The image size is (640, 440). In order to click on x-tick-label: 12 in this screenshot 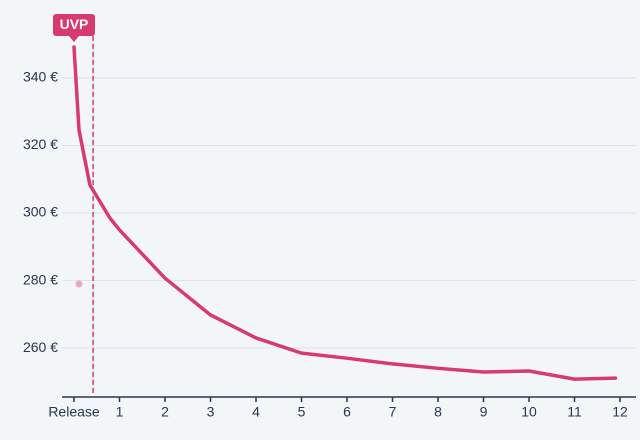, I will do `click(620, 412)`.